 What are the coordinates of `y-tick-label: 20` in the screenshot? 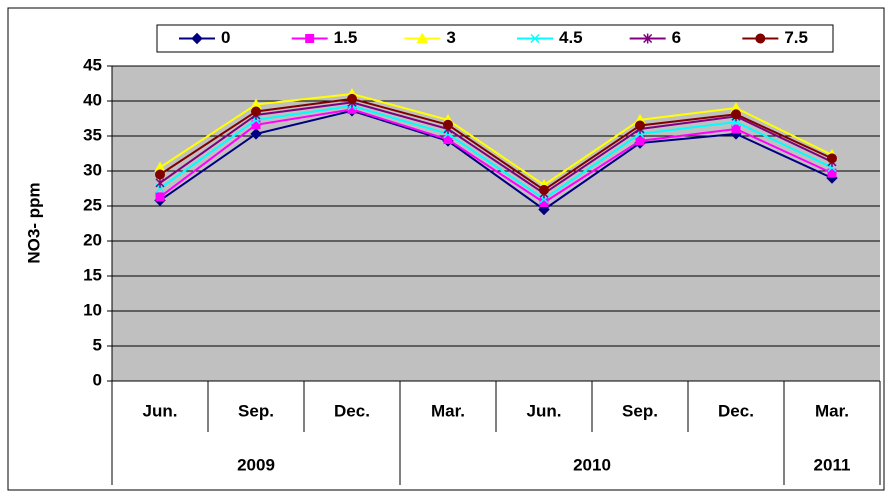 It's located at (92, 239).